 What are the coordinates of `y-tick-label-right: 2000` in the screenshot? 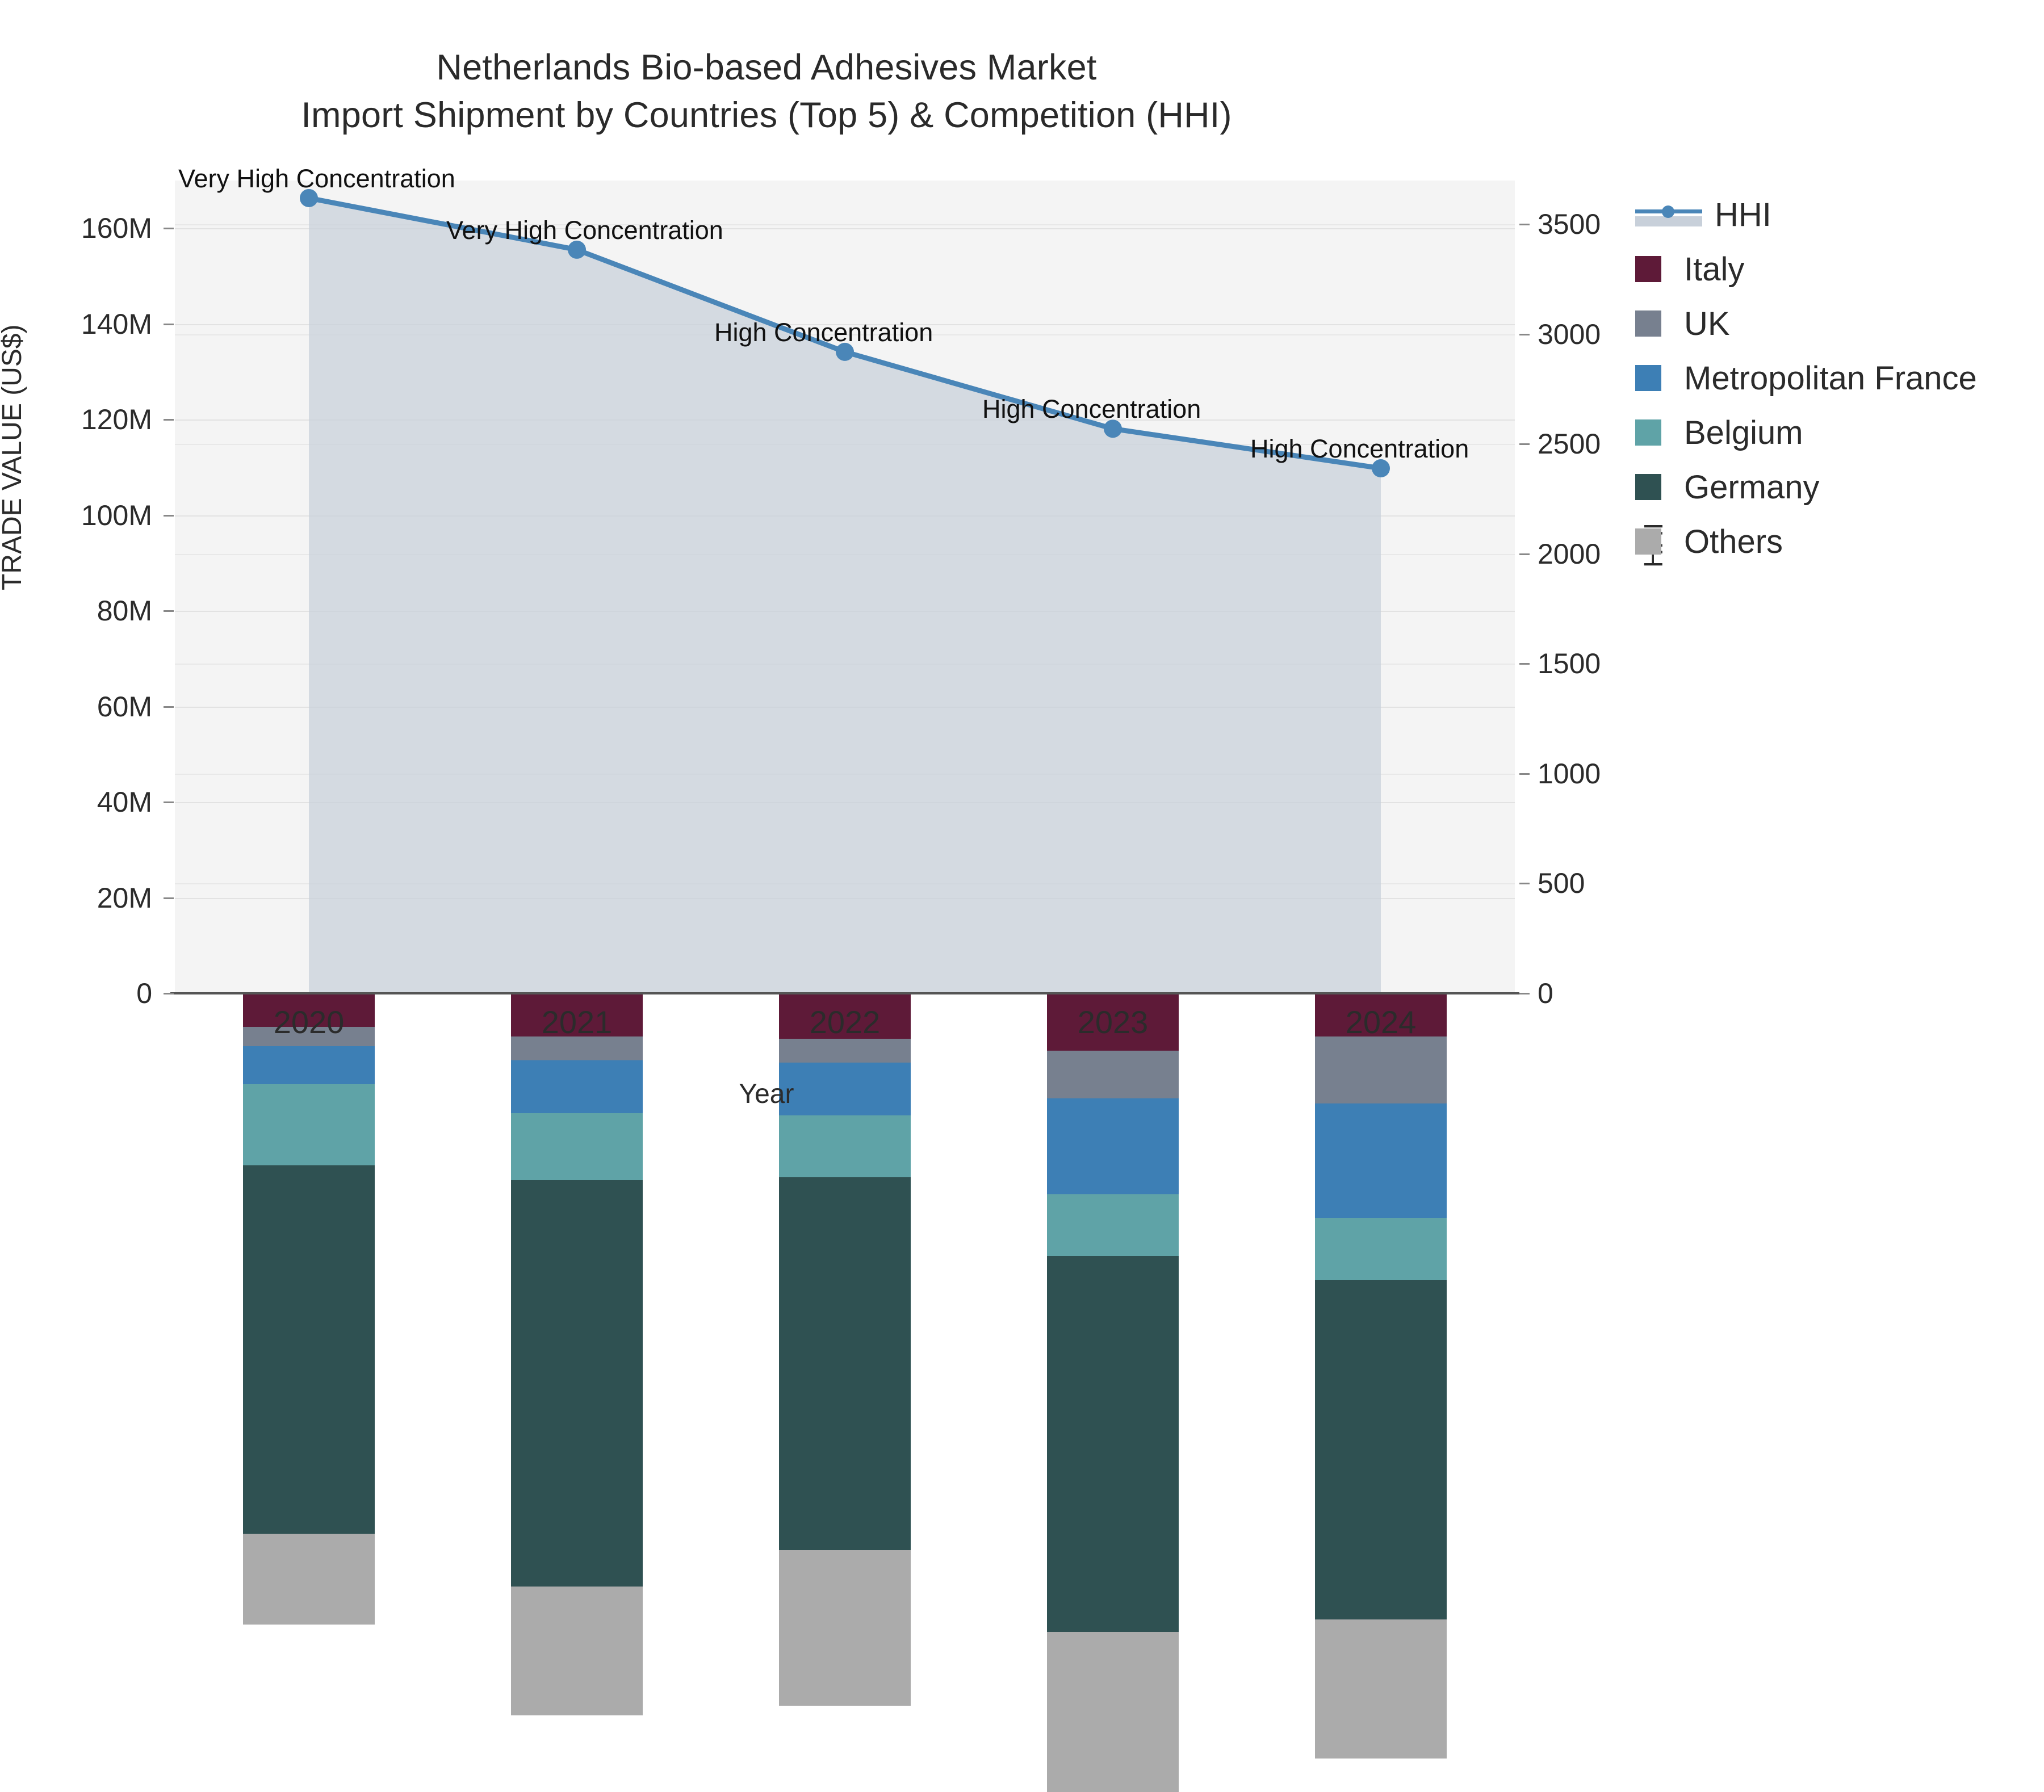 It's located at (1569, 554).